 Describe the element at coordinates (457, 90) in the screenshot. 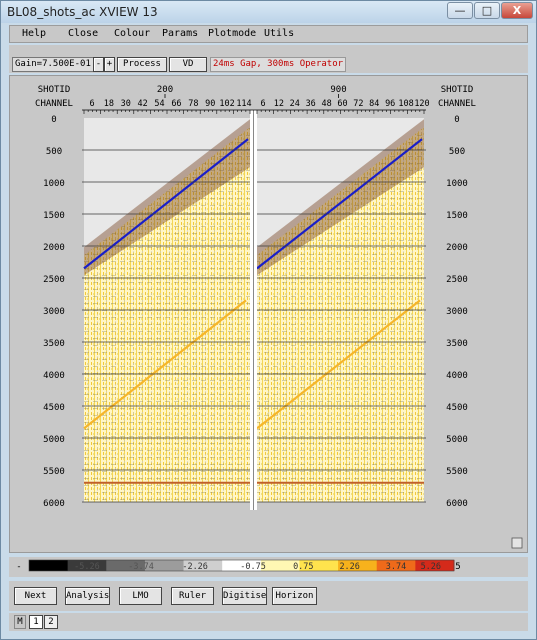

I see `shotid-label-right: SHOTID` at that location.